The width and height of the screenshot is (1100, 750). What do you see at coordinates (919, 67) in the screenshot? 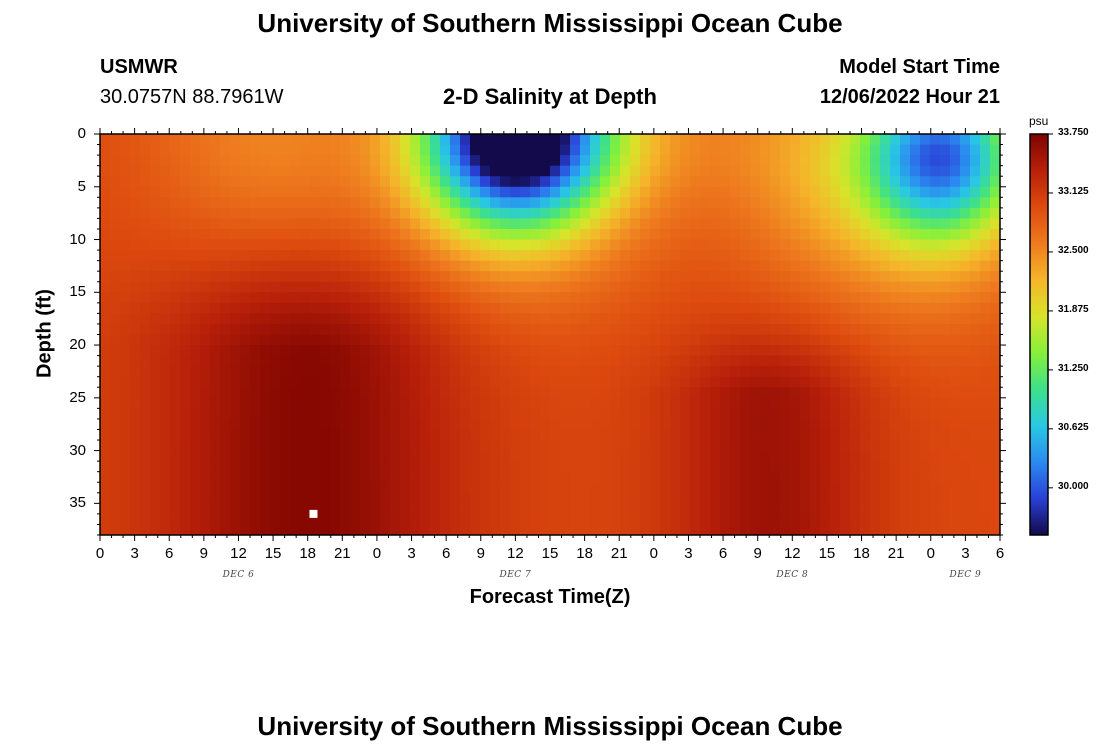
I see `model-start-label: Model Start Time` at bounding box center [919, 67].